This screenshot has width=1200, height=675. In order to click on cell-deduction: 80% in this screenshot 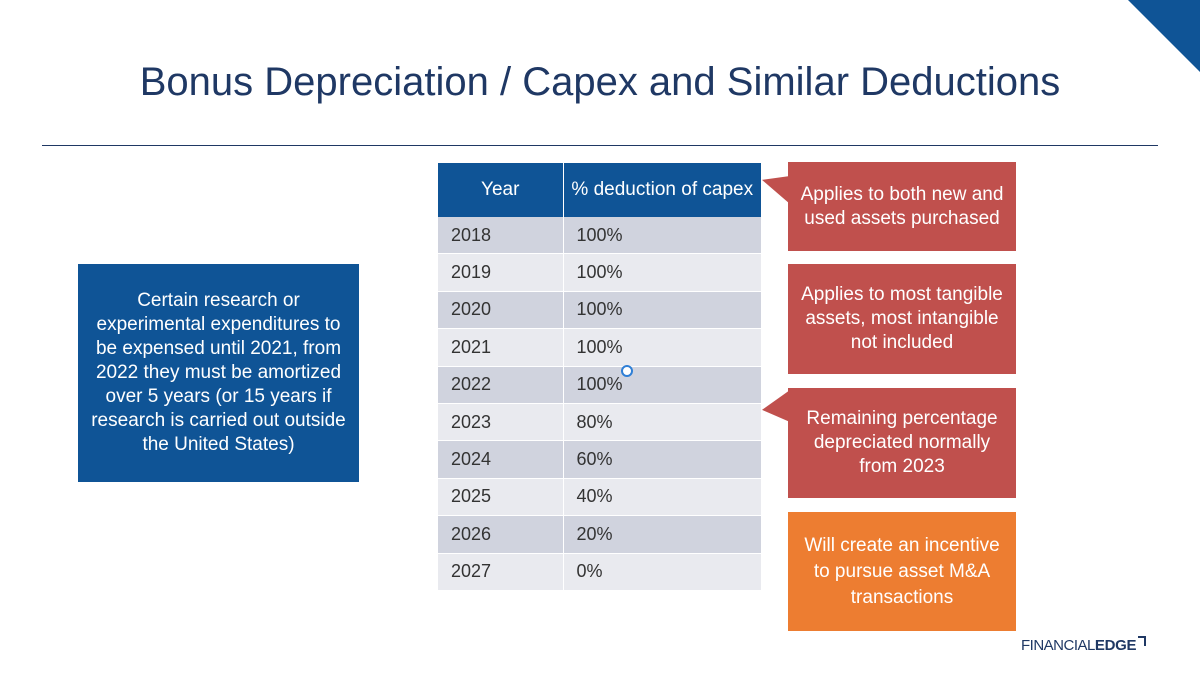, I will do `click(662, 422)`.